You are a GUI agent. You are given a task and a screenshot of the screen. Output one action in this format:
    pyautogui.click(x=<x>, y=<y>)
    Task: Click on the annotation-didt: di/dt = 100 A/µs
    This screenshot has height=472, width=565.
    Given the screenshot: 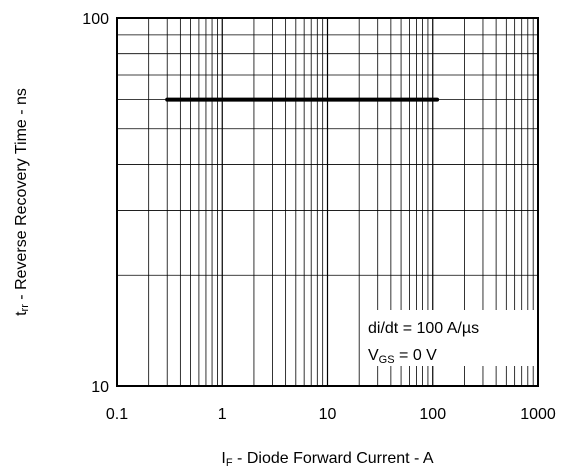 What is the action you would take?
    pyautogui.click(x=423, y=328)
    